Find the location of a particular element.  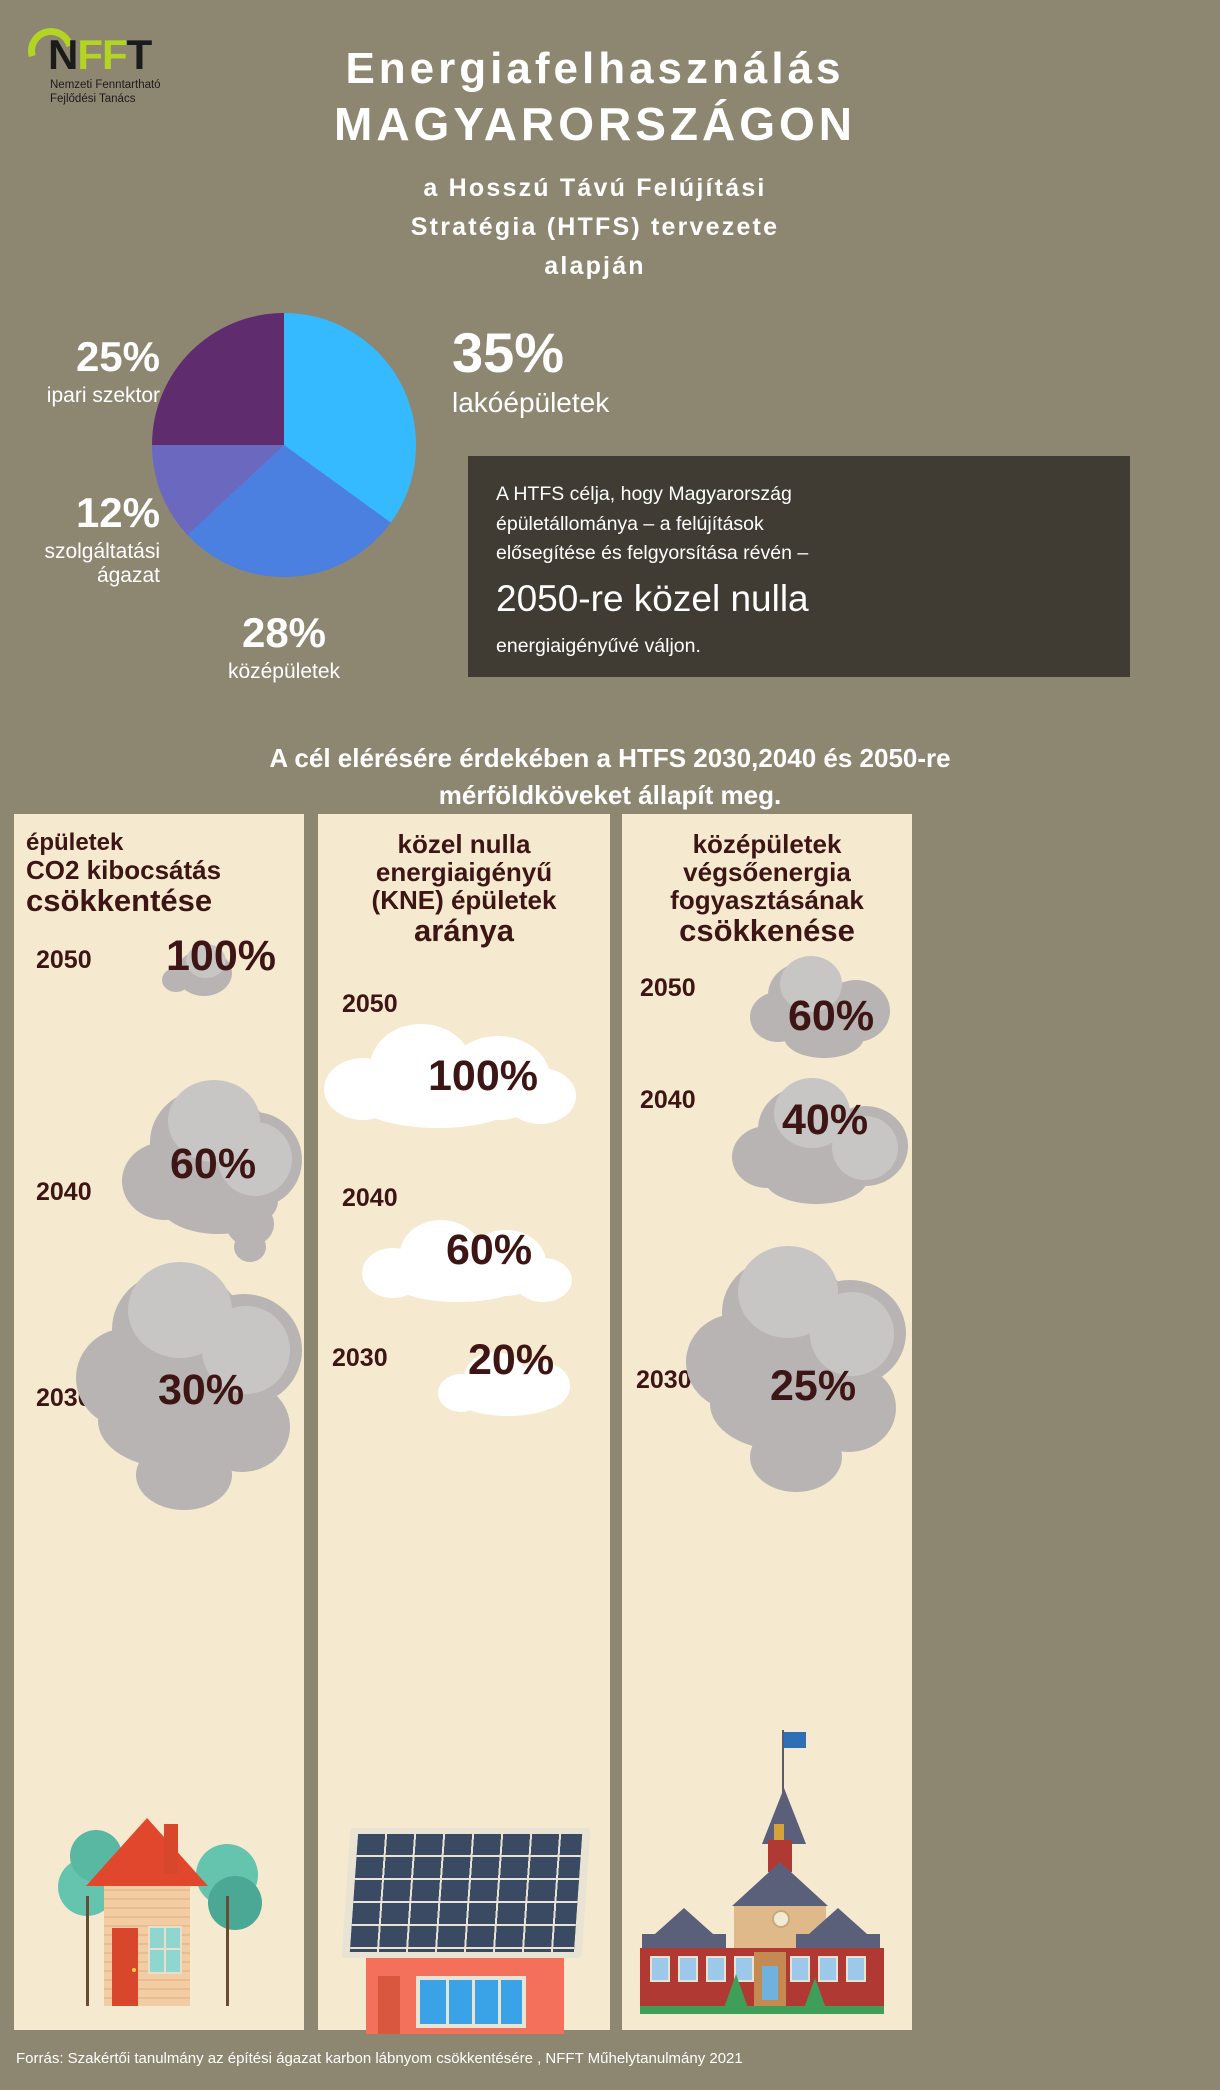

col3-head-line4: csökkenése is located at coordinates (767, 931).